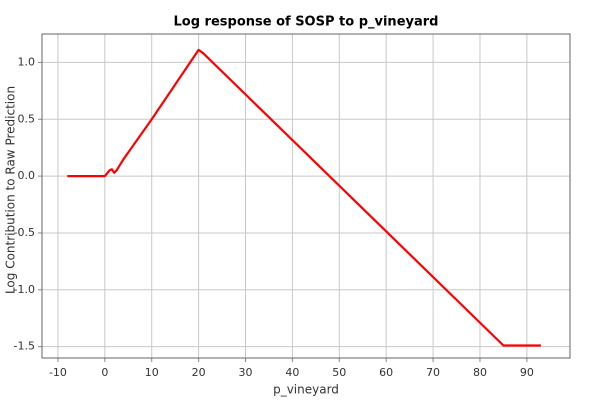 The height and width of the screenshot is (400, 600). I want to click on x-tick-label: 10, so click(152, 372).